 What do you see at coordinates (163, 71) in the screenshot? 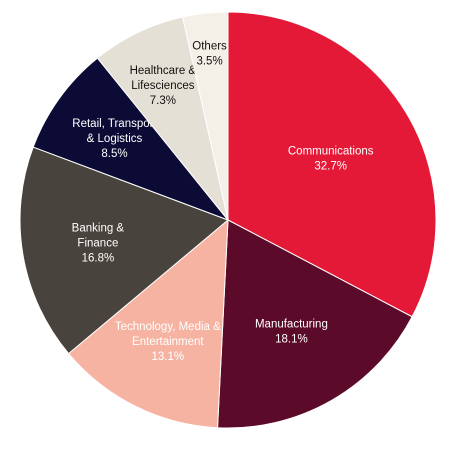
I see `slice-name-label: Healthcare &` at bounding box center [163, 71].